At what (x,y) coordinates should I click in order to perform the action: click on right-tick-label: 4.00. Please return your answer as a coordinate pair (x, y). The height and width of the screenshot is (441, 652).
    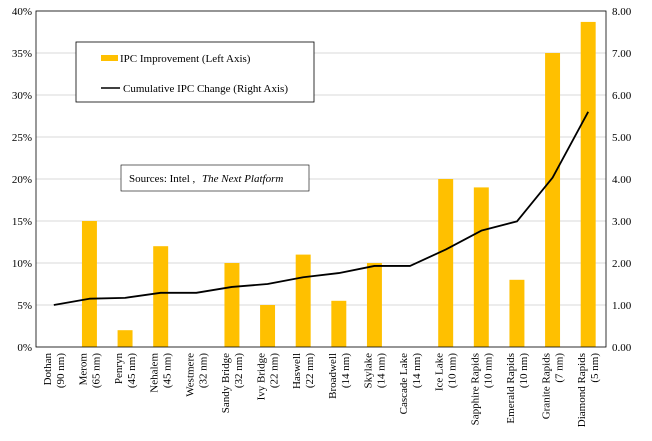
    Looking at the image, I should click on (622, 180).